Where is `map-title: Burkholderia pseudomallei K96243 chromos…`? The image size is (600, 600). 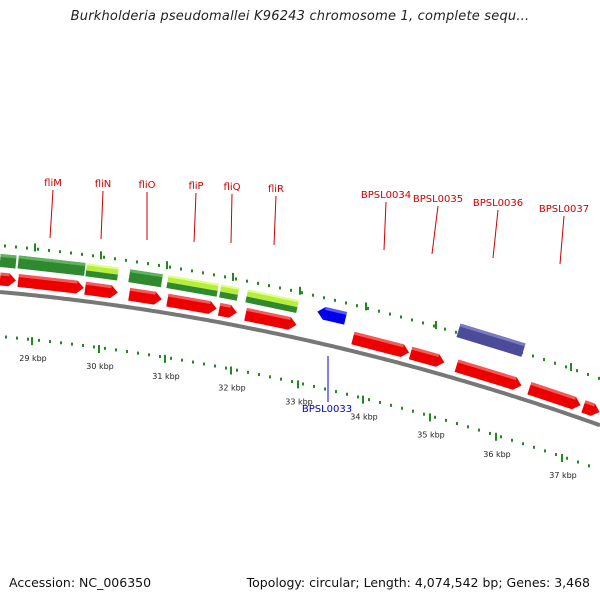
map-title: Burkholderia pseudomallei K96243 chromos… is located at coordinates (300, 16).